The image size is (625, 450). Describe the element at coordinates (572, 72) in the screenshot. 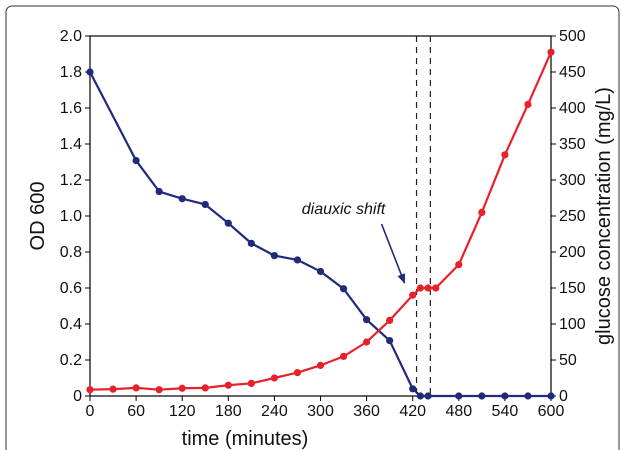

I see `y-right-tick-label: 450` at that location.